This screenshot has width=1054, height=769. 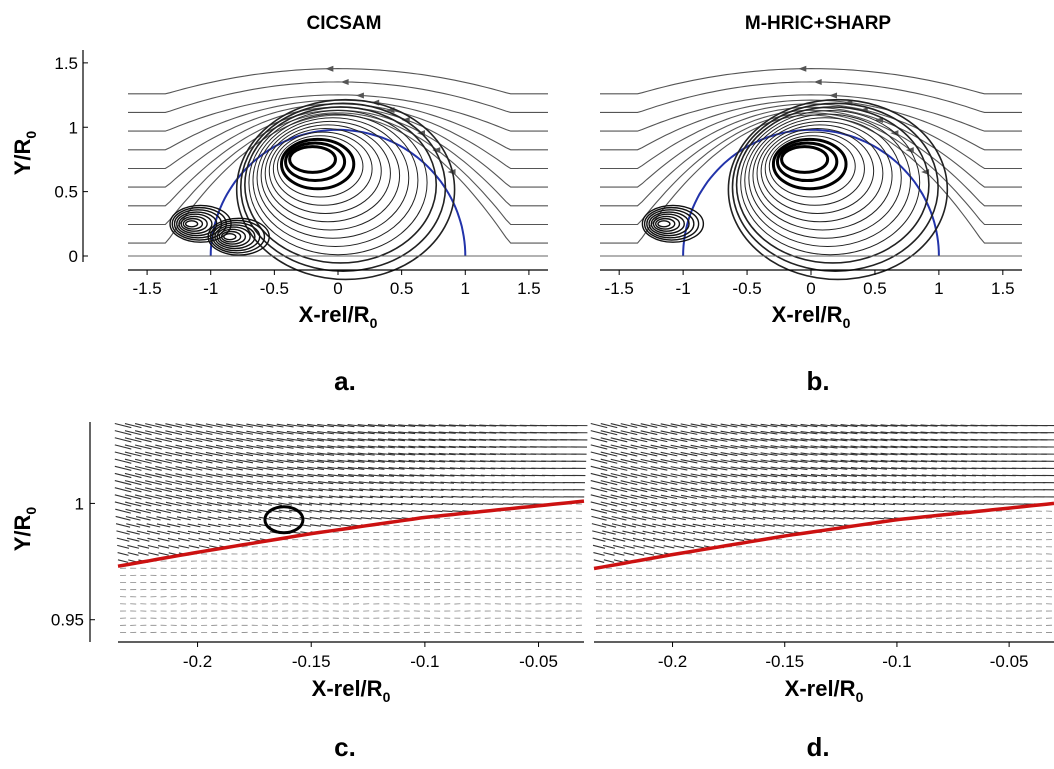 I want to click on x-tick-label: 1, so click(x=938, y=288).